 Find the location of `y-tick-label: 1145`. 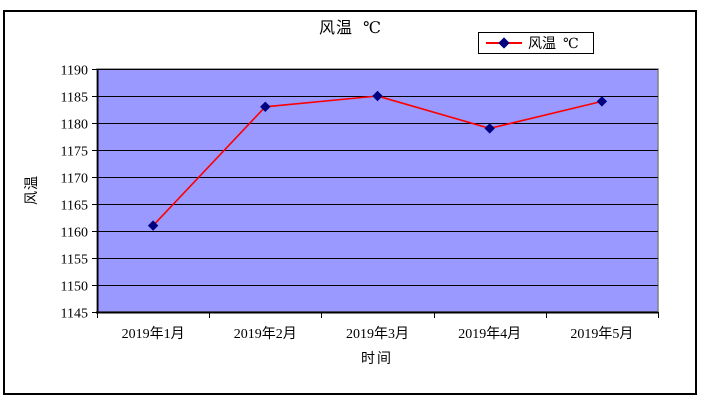

y-tick-label: 1145 is located at coordinates (74, 314).